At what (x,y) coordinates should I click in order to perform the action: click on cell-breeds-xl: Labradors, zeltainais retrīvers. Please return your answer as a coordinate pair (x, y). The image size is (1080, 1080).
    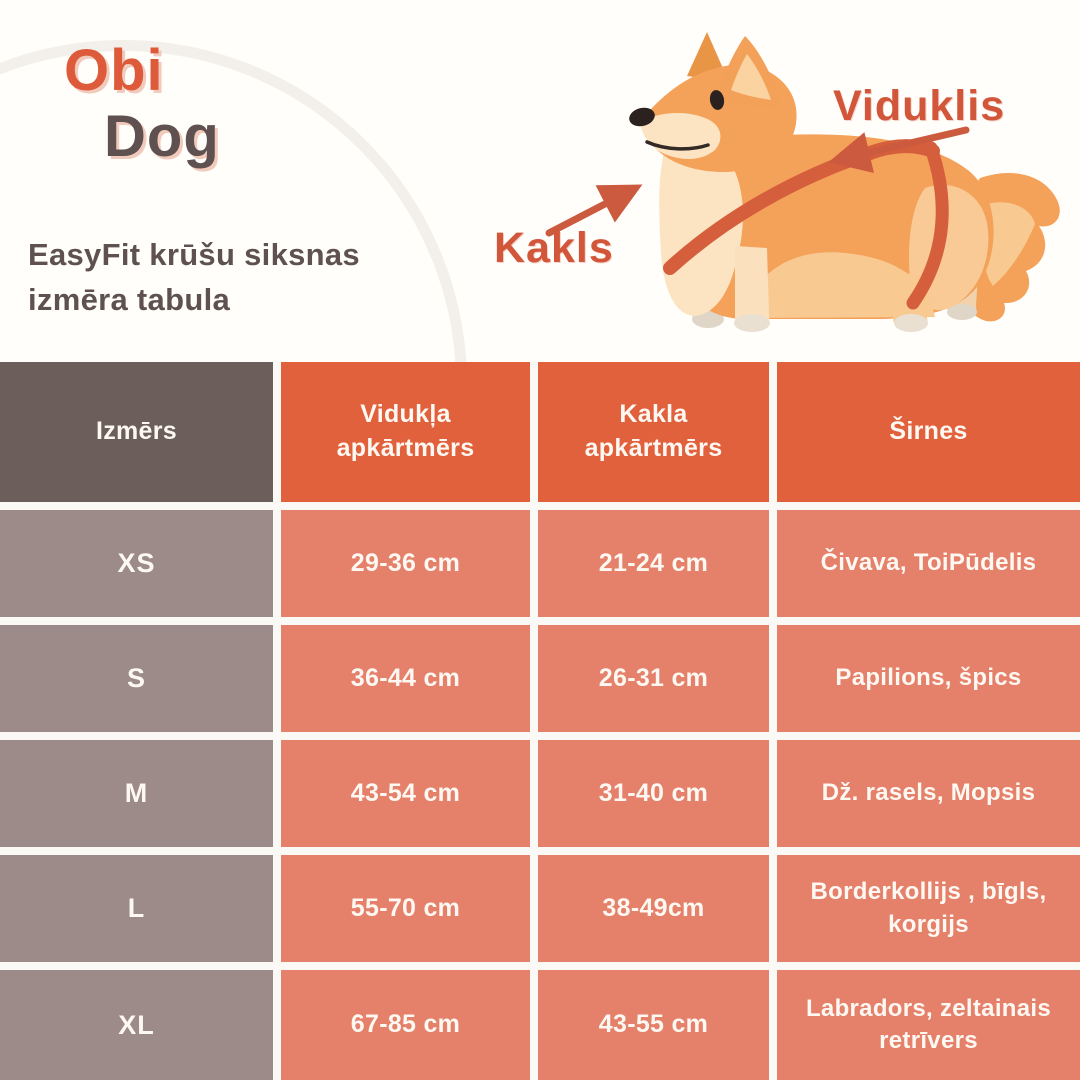
    Looking at the image, I should click on (928, 1025).